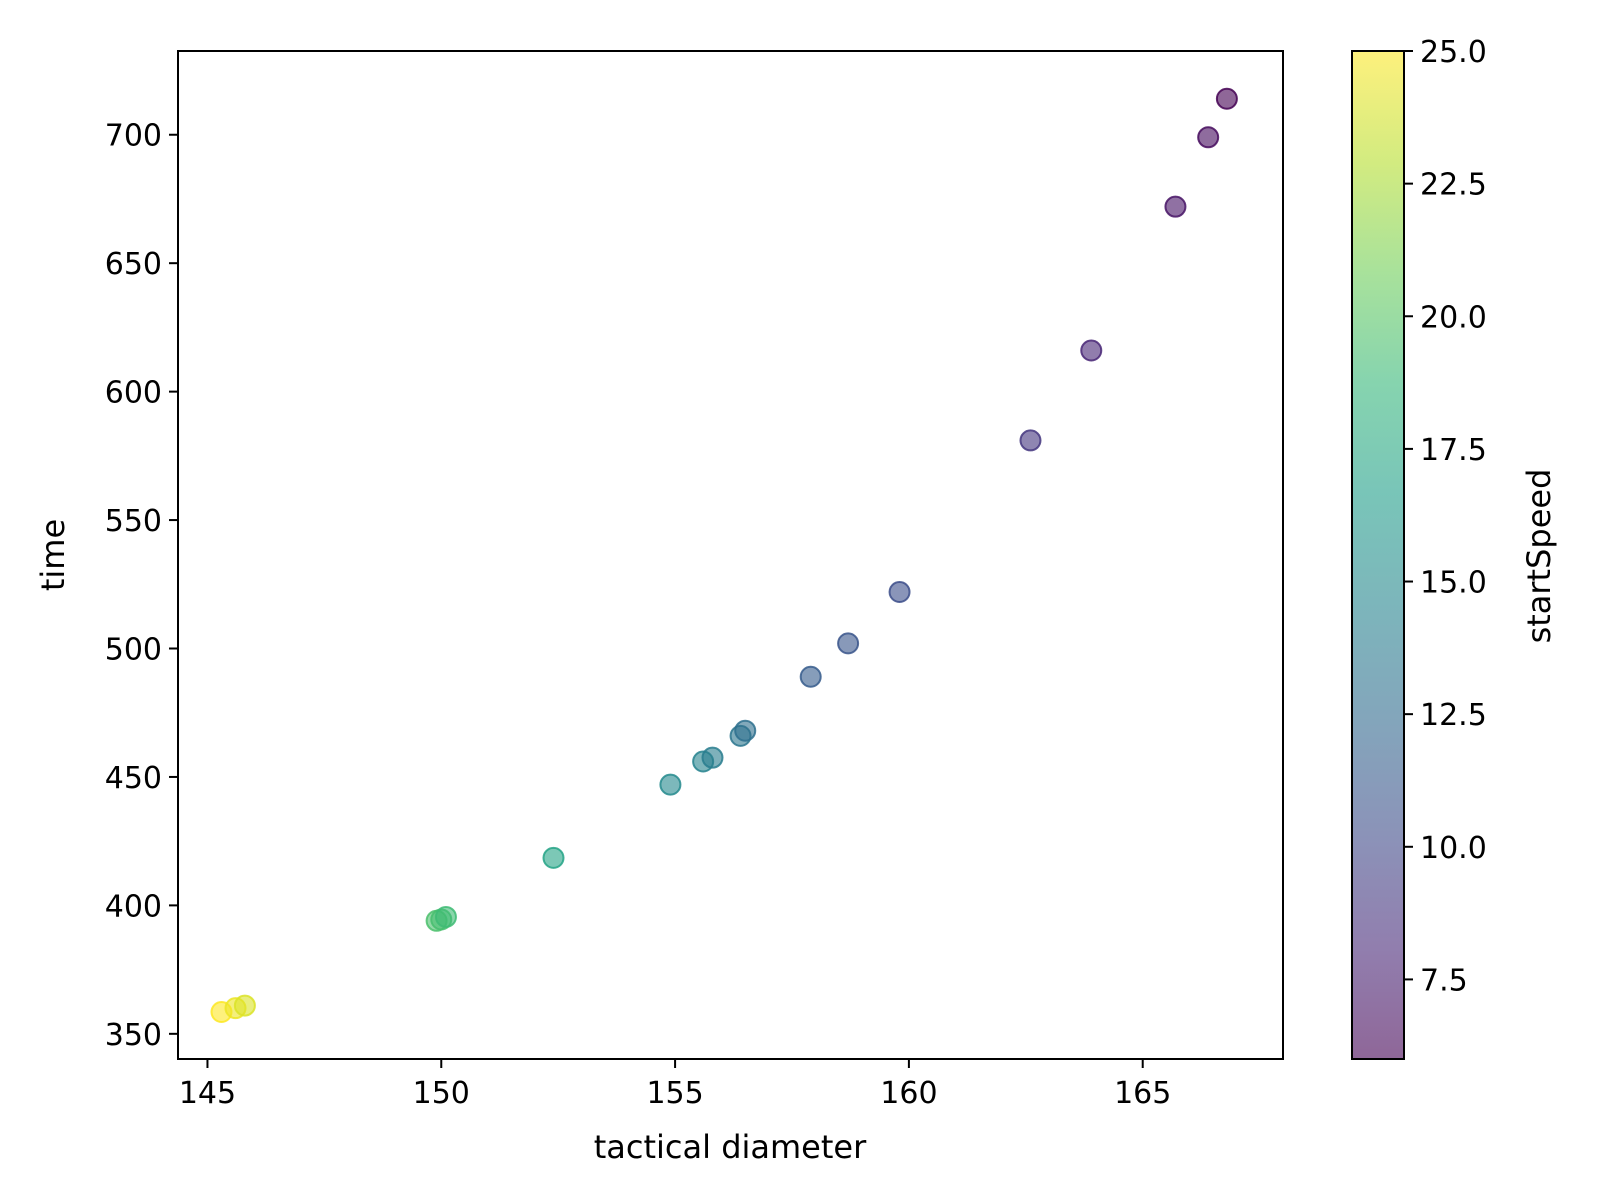  I want to click on colorbar-tick-label: 22.5, so click(1453, 185).